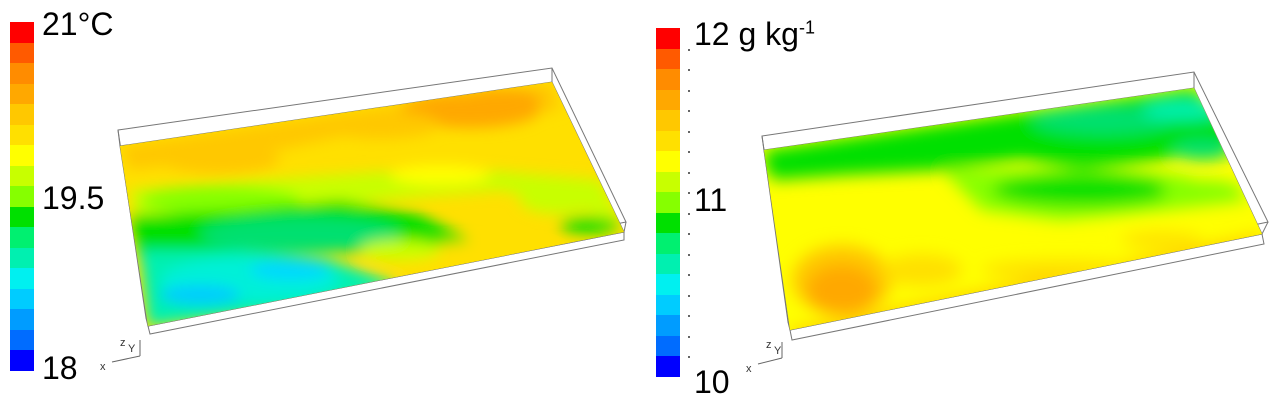  I want to click on humidity-max-label: 12 g kg-1, so click(754, 34).